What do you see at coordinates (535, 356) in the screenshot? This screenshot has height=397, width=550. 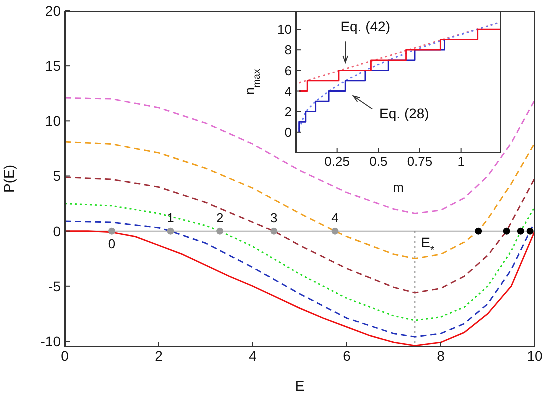 I see `x-tick-label: 10` at bounding box center [535, 356].